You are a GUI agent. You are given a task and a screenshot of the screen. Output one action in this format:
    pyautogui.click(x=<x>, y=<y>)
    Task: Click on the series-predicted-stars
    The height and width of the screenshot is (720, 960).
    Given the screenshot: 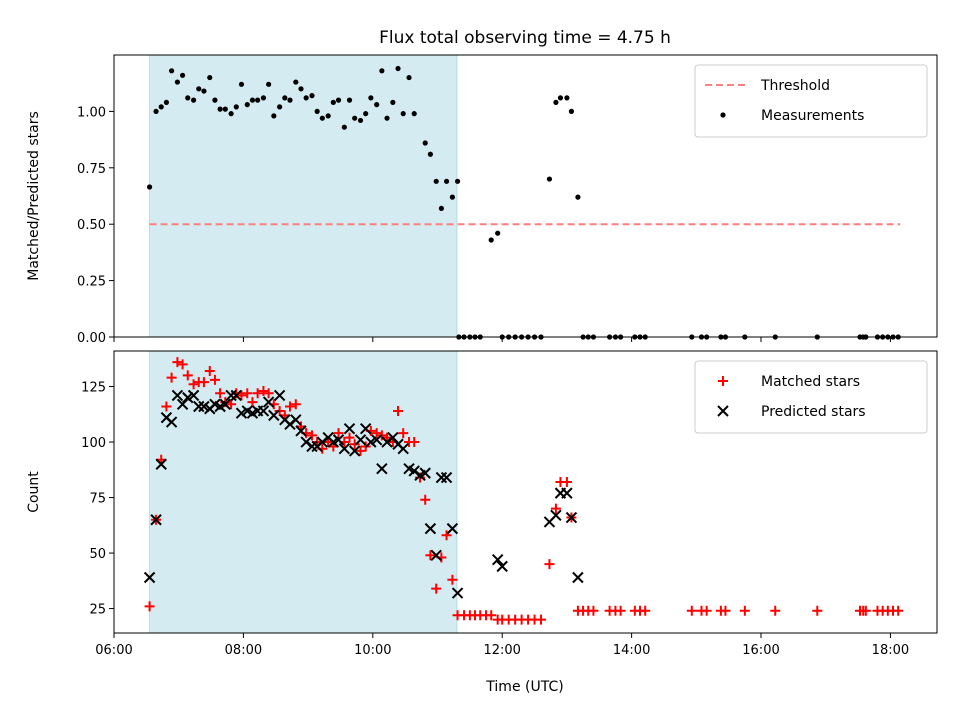 What is the action you would take?
    pyautogui.click(x=363, y=494)
    